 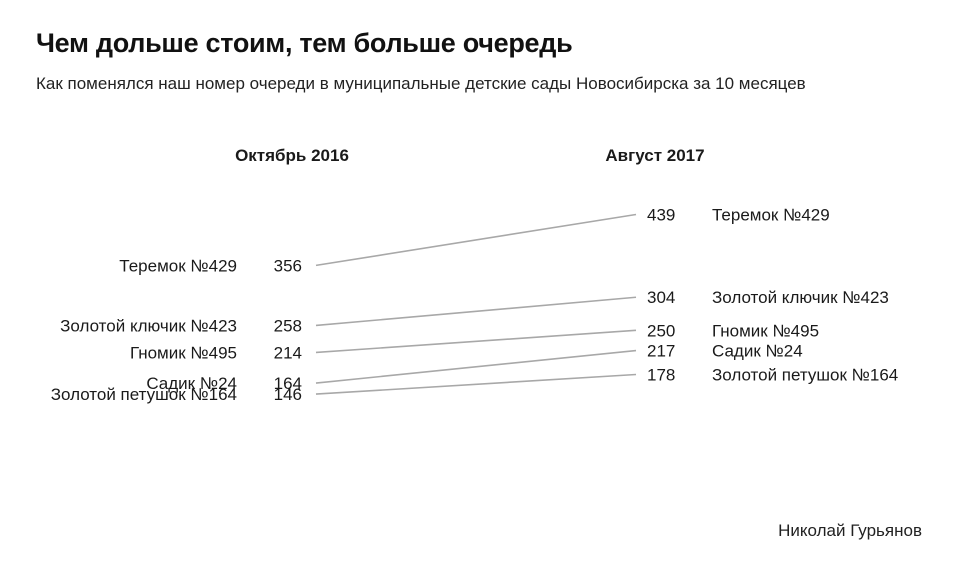 What do you see at coordinates (148, 325) in the screenshot?
I see `left-label-золотой-ключик-423: Золотой ключик №423` at bounding box center [148, 325].